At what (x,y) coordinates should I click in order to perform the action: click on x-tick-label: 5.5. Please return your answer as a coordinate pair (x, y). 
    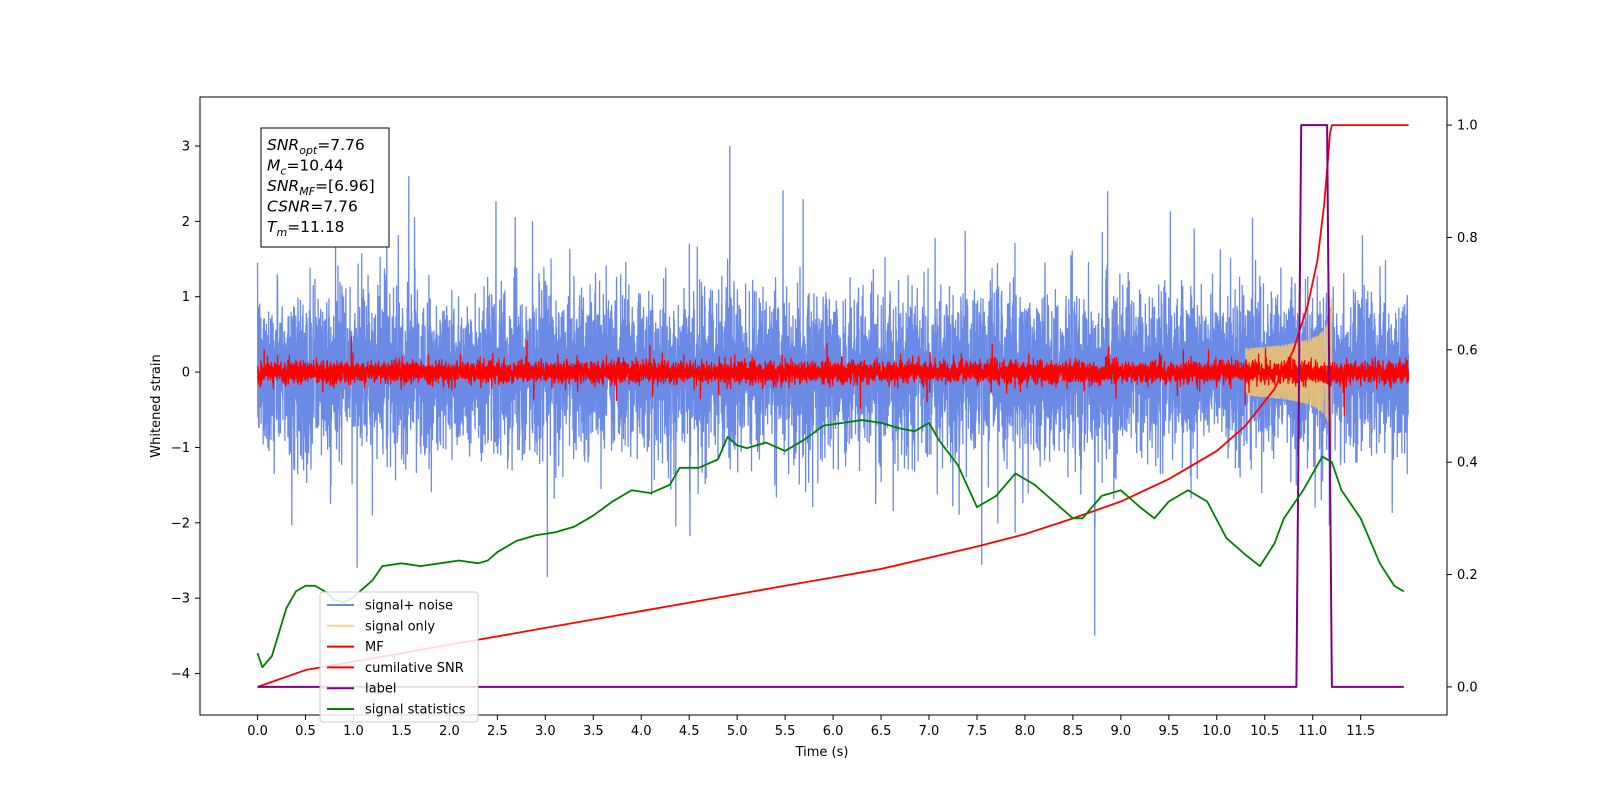
    Looking at the image, I should click on (785, 731).